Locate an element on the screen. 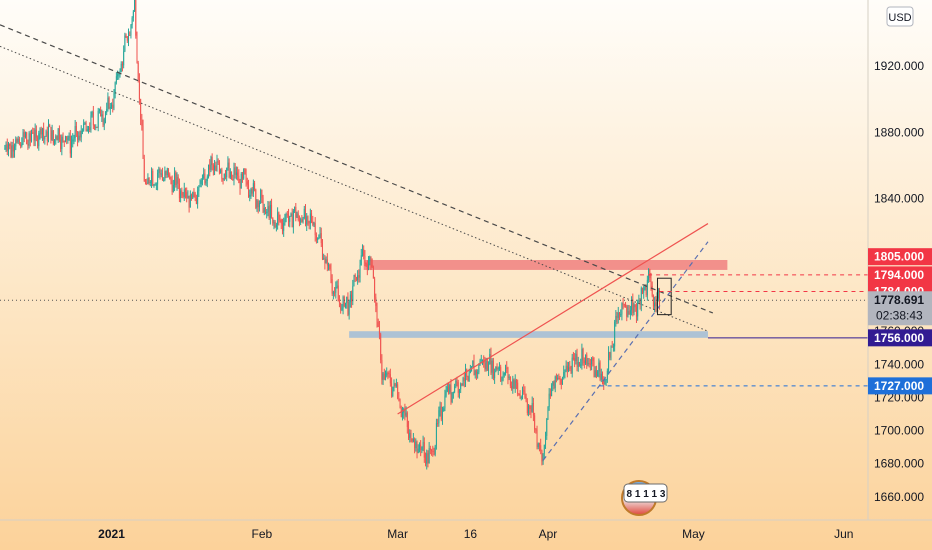  price-tag-1727.000: 1727.000 is located at coordinates (900, 386).